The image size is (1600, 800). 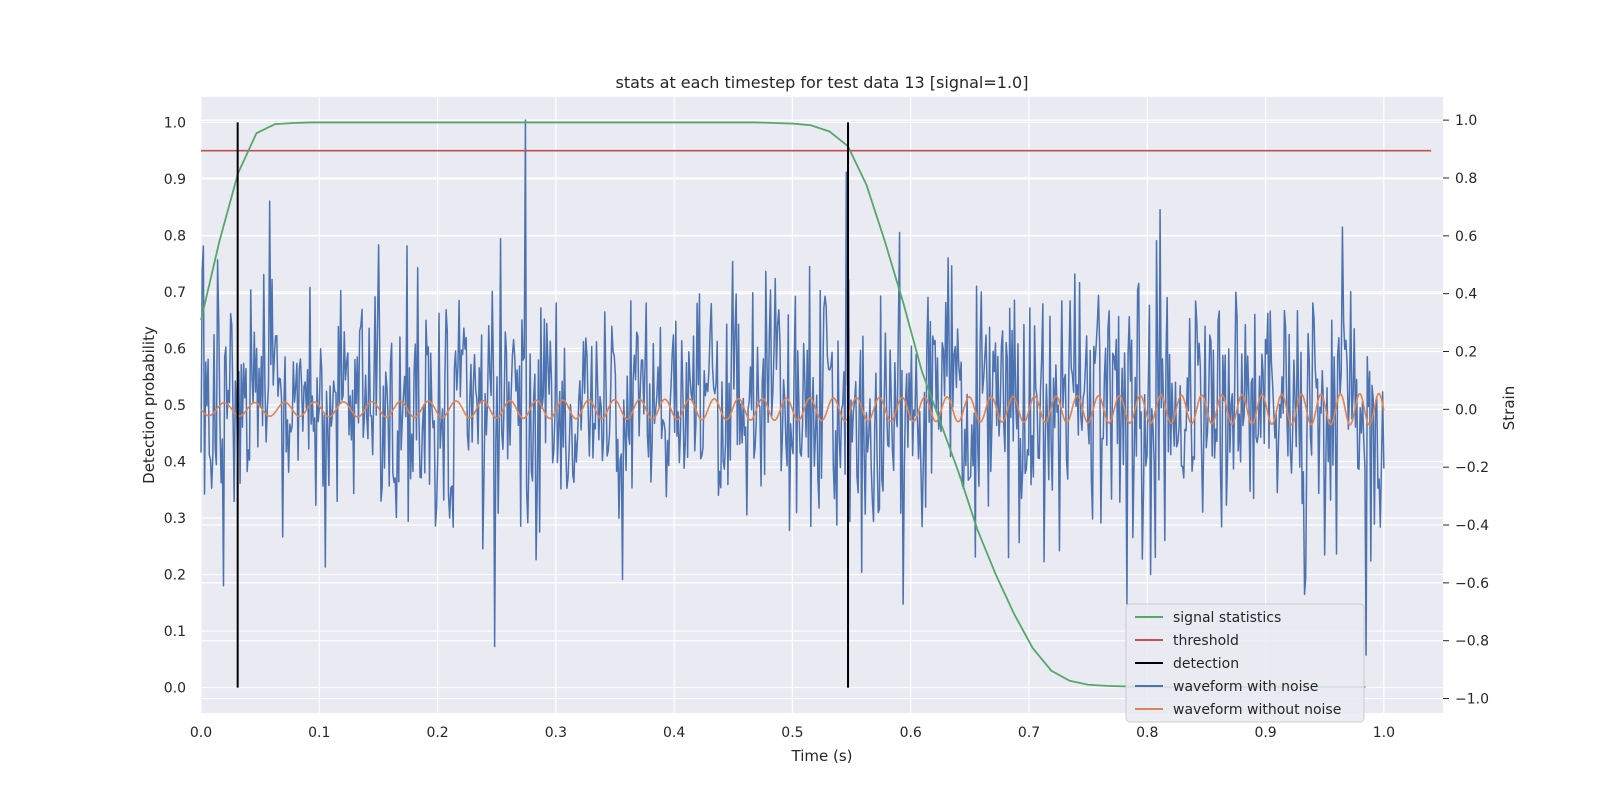 I want to click on y-right-tick-label: 0.0, so click(x=1466, y=410).